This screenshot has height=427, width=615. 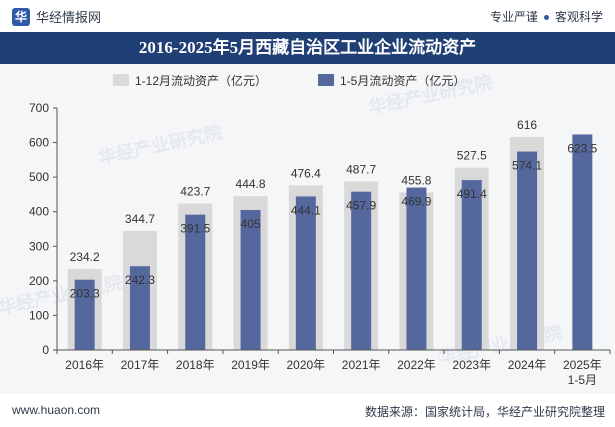 What do you see at coordinates (527, 166) in the screenshot?
I see `data-label-series-2: 574.1` at bounding box center [527, 166].